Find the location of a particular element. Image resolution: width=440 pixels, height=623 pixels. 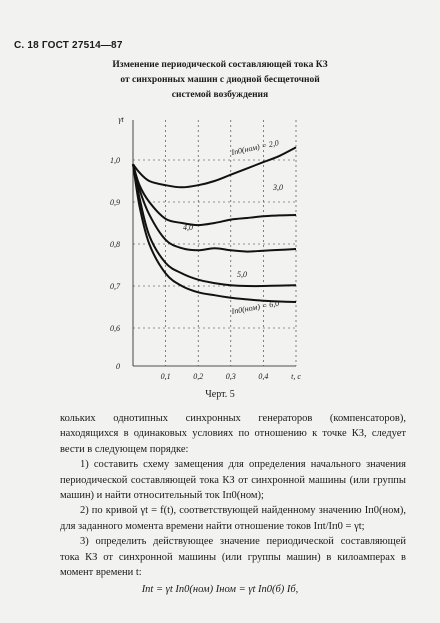

y-tick-label: 0,9 is located at coordinates (115, 202).